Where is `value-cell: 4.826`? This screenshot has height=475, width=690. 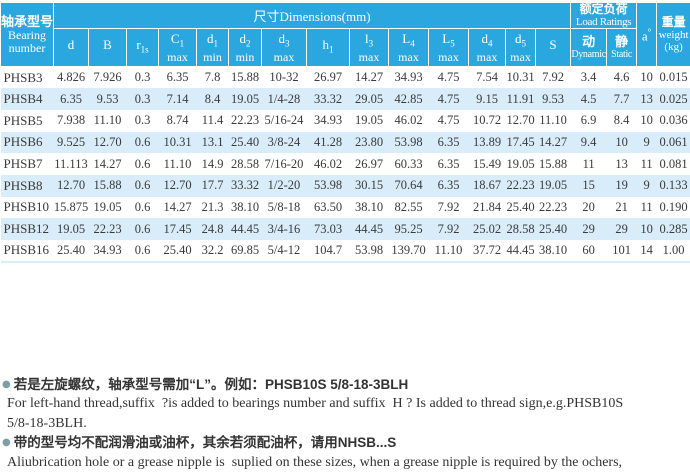
value-cell: 4.826 is located at coordinates (71, 77).